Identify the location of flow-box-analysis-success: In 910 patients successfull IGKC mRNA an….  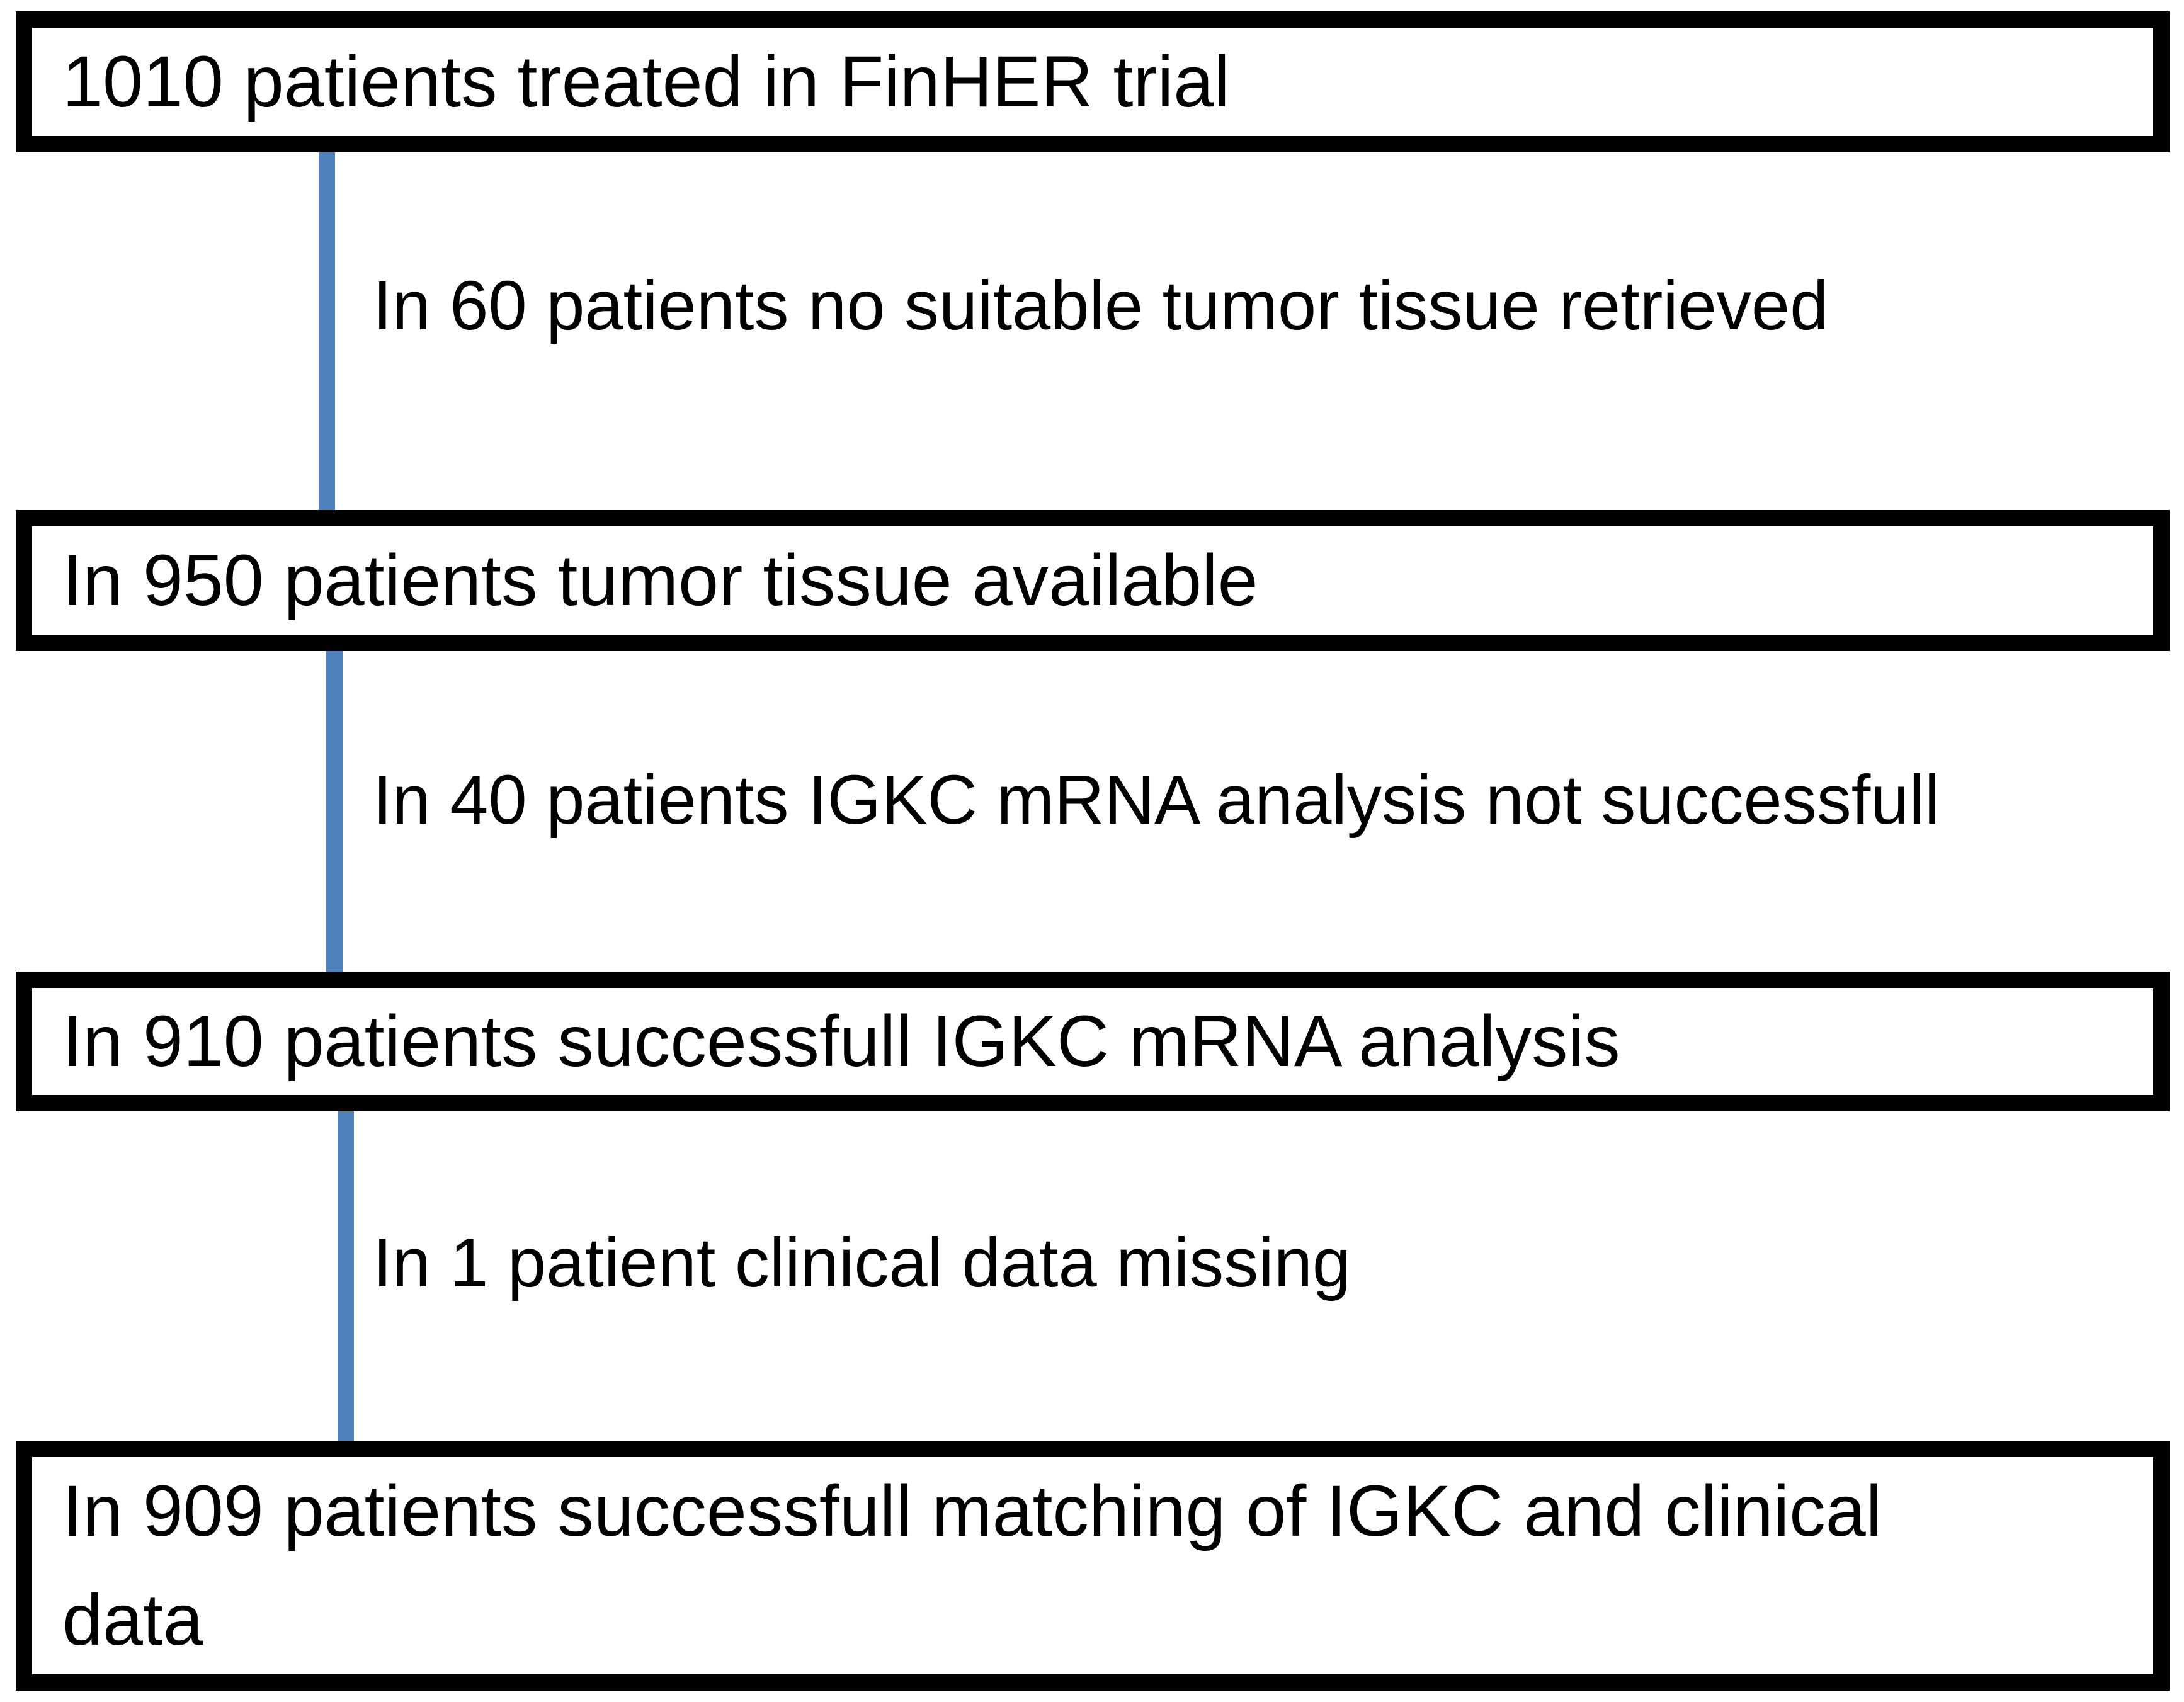
(1093, 1041).